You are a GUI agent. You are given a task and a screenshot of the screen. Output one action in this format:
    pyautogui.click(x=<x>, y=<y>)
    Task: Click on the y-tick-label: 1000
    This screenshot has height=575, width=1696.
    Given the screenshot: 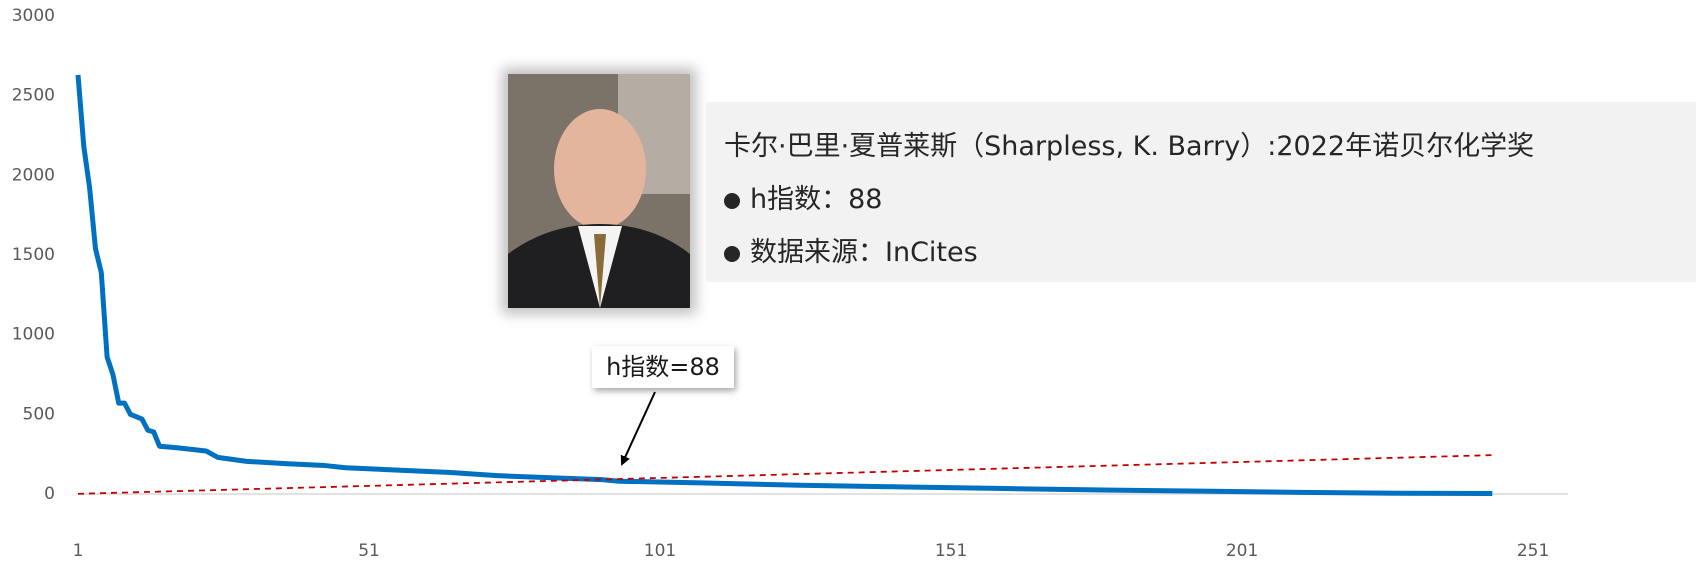 What is the action you would take?
    pyautogui.click(x=33, y=335)
    